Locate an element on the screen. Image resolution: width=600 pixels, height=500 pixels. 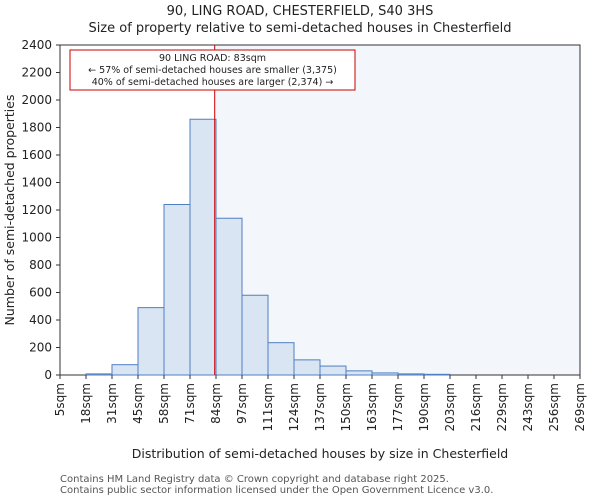
y-tick-label: 2200 is located at coordinates (36, 73).